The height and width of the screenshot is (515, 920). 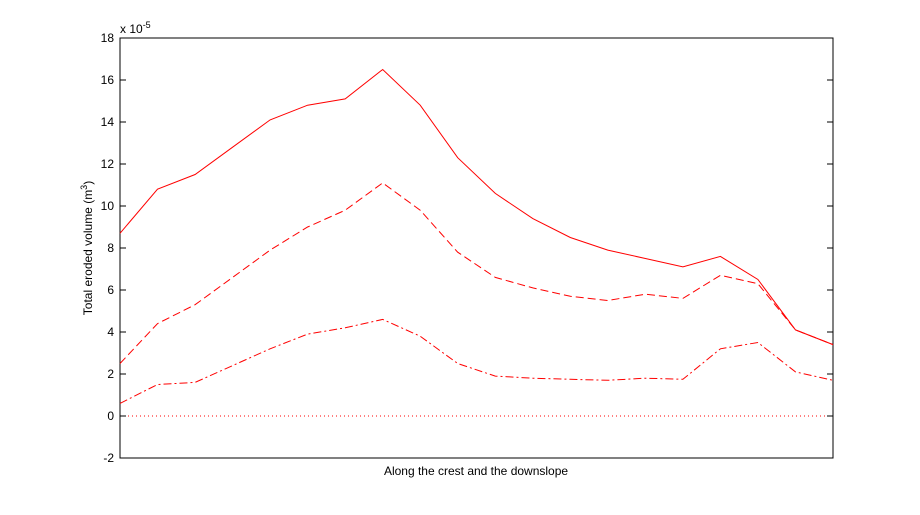 What do you see at coordinates (110, 332) in the screenshot?
I see `y-tick-label: 4` at bounding box center [110, 332].